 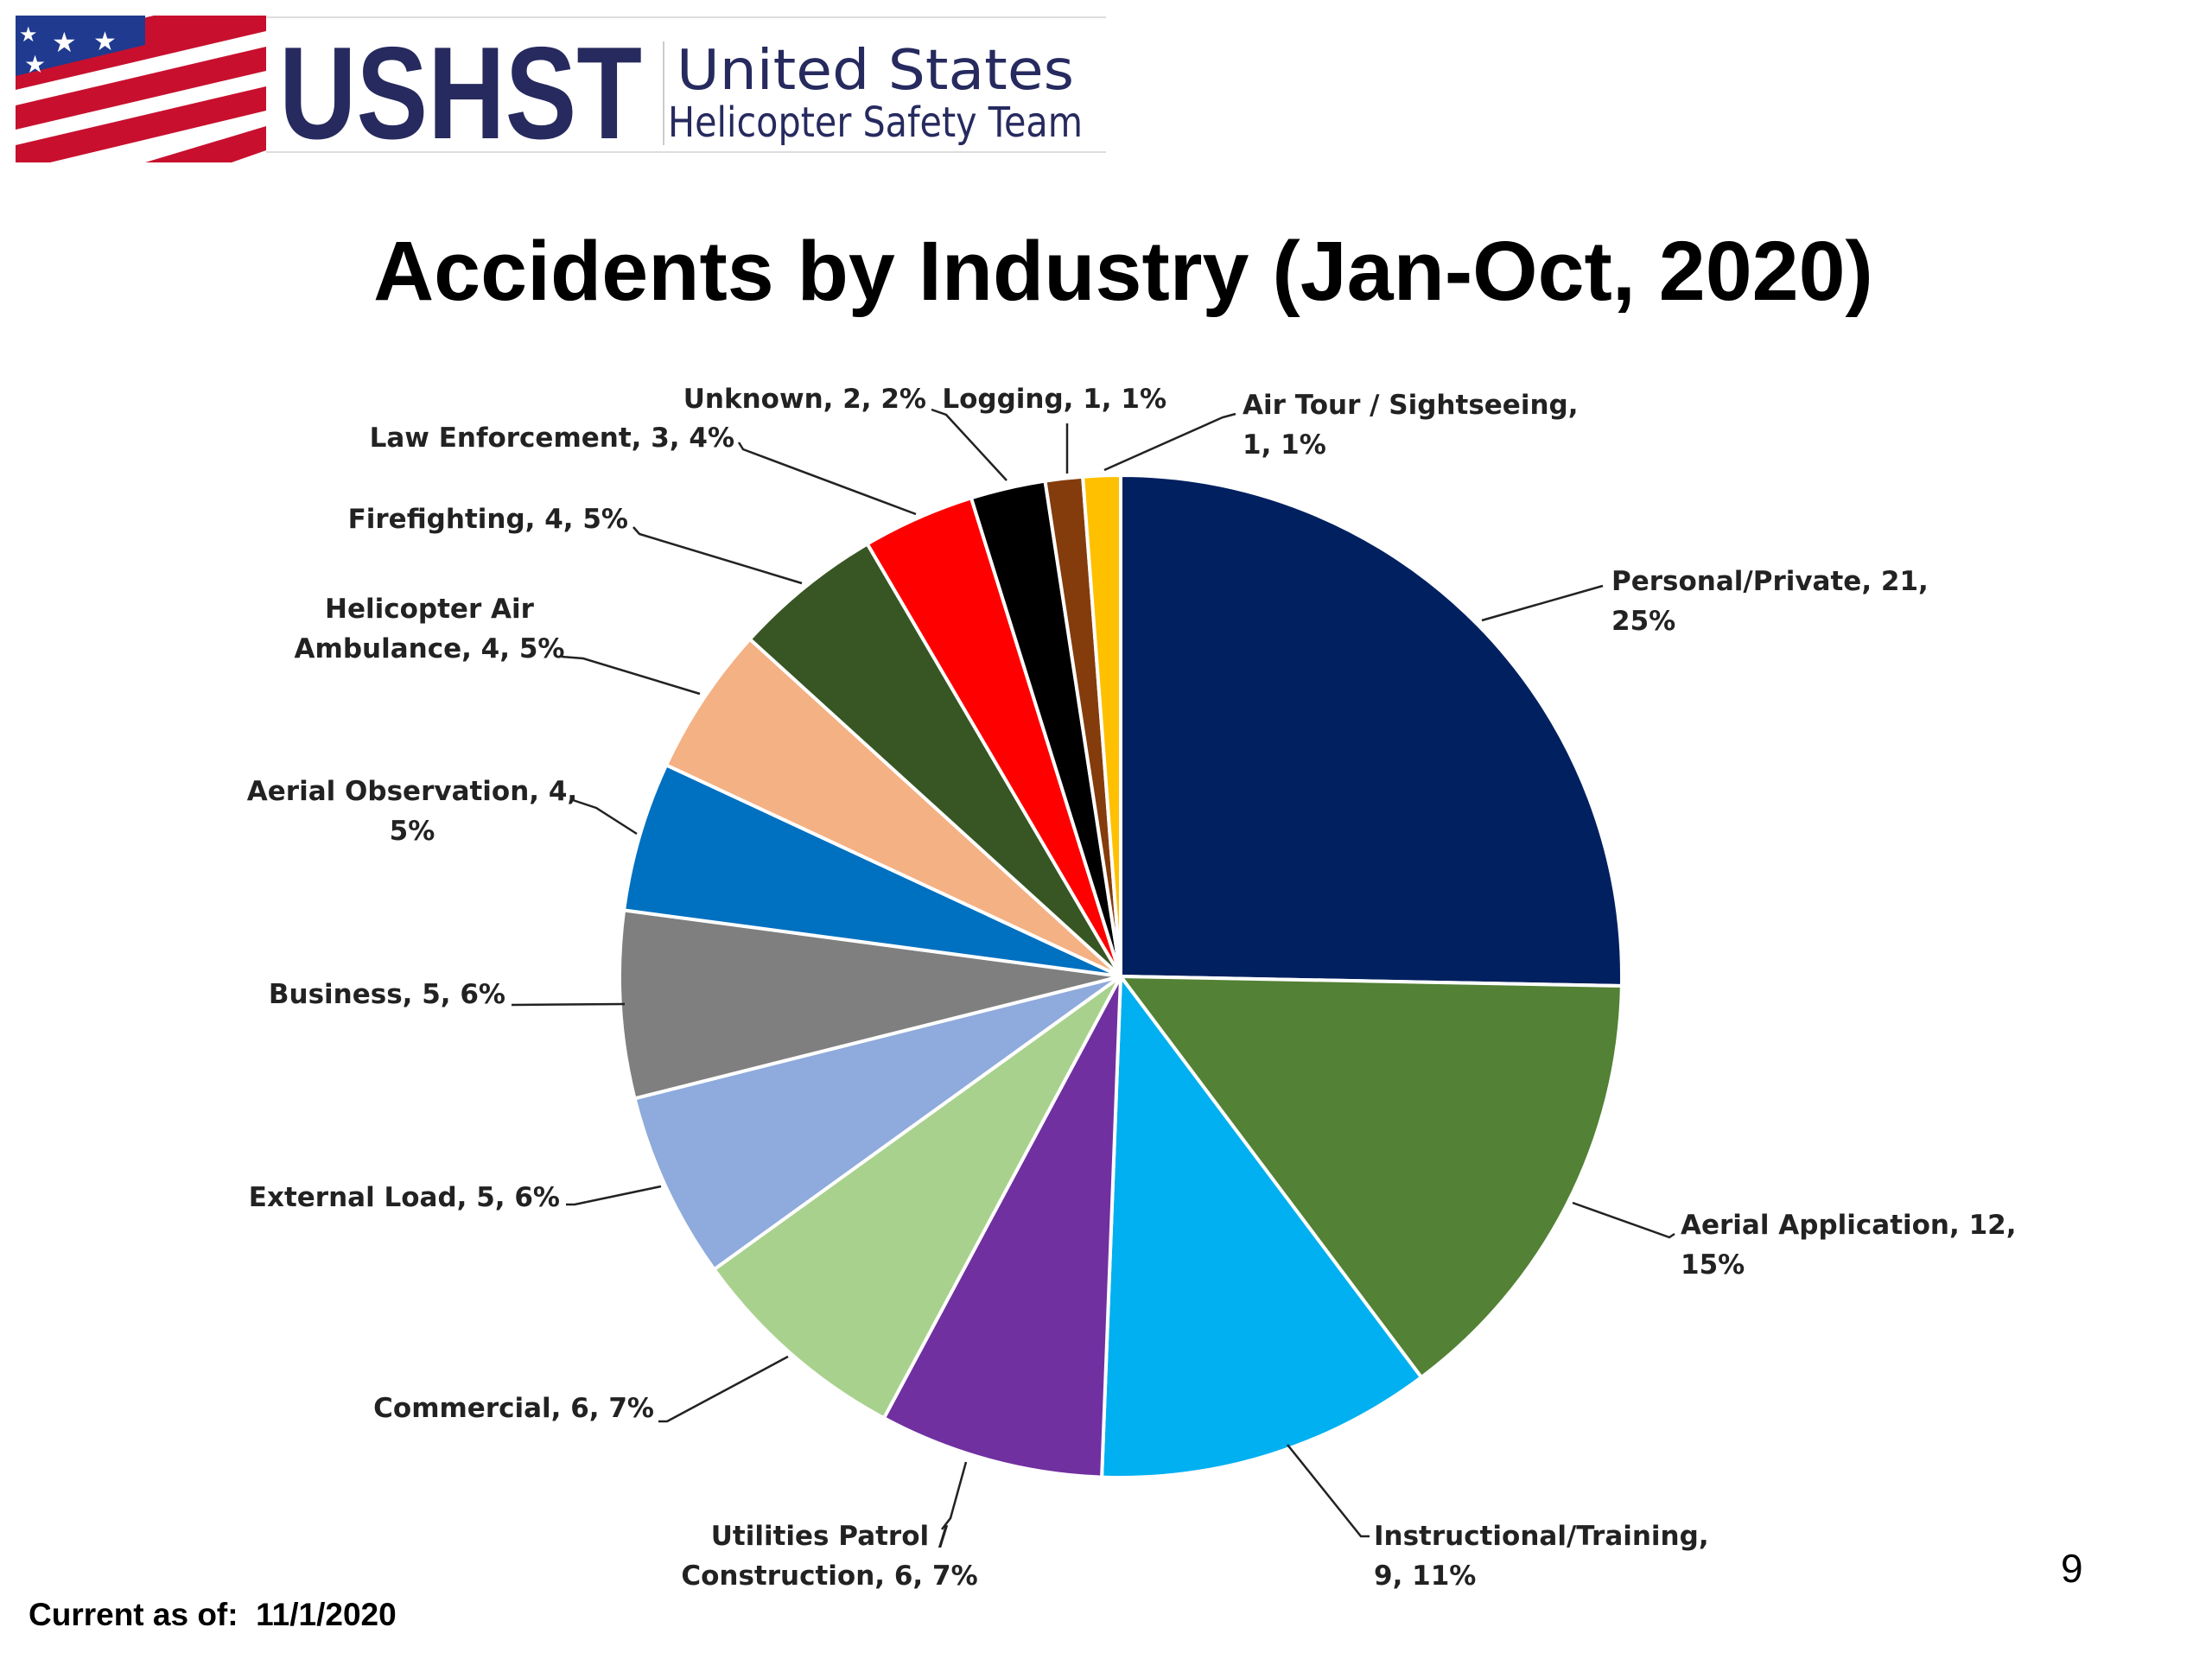 What do you see at coordinates (1371, 730) in the screenshot?
I see `pie-slice-personal-private` at bounding box center [1371, 730].